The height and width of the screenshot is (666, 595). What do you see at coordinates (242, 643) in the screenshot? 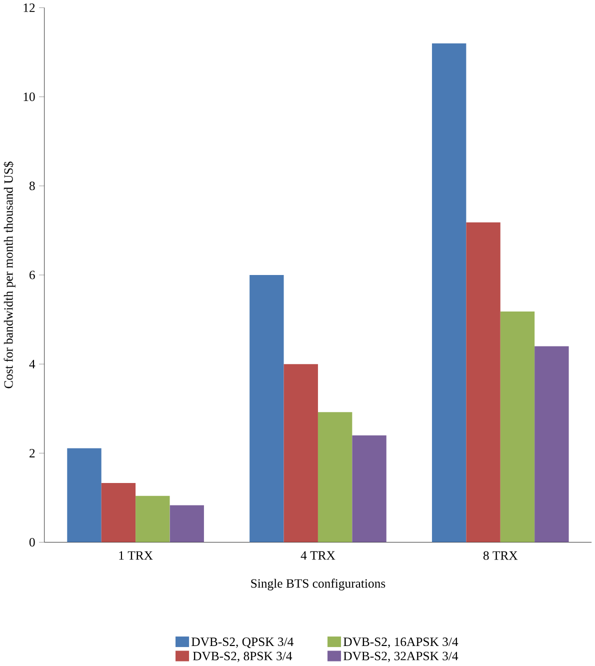
I see `legend-label: DVB-S2, QPSK 3/4` at bounding box center [242, 643].